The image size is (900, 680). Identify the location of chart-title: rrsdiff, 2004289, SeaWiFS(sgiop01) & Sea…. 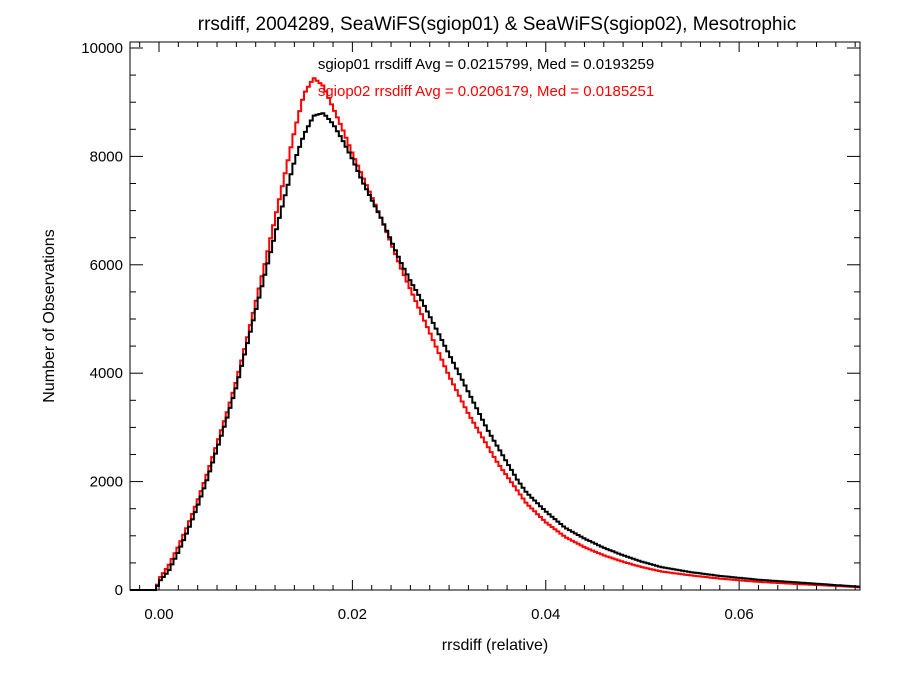
(497, 24).